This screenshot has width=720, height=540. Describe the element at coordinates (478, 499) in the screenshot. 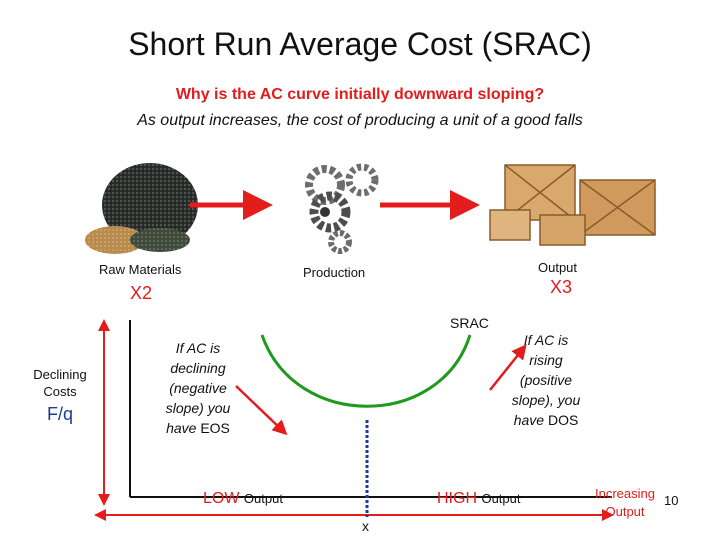

I see `high-label: HIGH Output` at that location.